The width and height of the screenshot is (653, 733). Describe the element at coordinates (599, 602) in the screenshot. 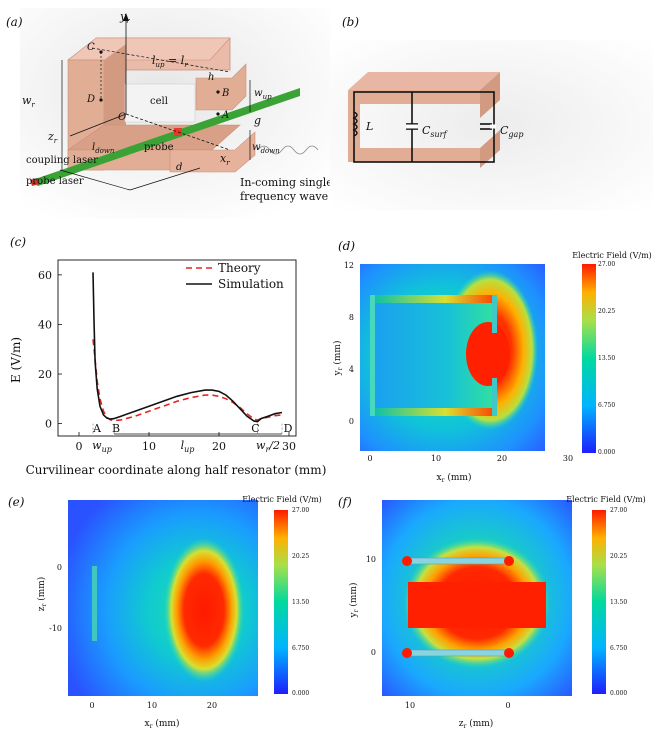

I see `colorbar-f` at that location.